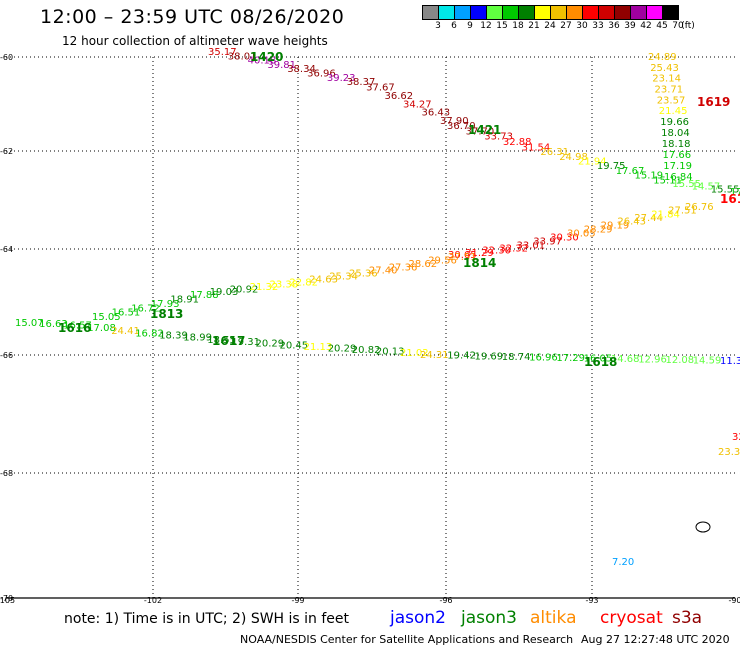 The image size is (740, 650). Describe the element at coordinates (662, 26) in the screenshot. I see `legend-bin-label: 45` at that location.